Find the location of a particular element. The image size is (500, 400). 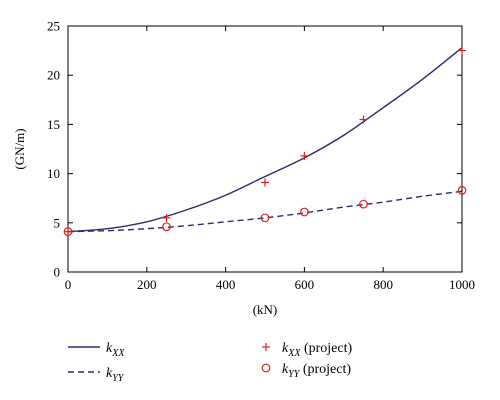

legend-kxx-sub: XX is located at coordinates (118, 353).